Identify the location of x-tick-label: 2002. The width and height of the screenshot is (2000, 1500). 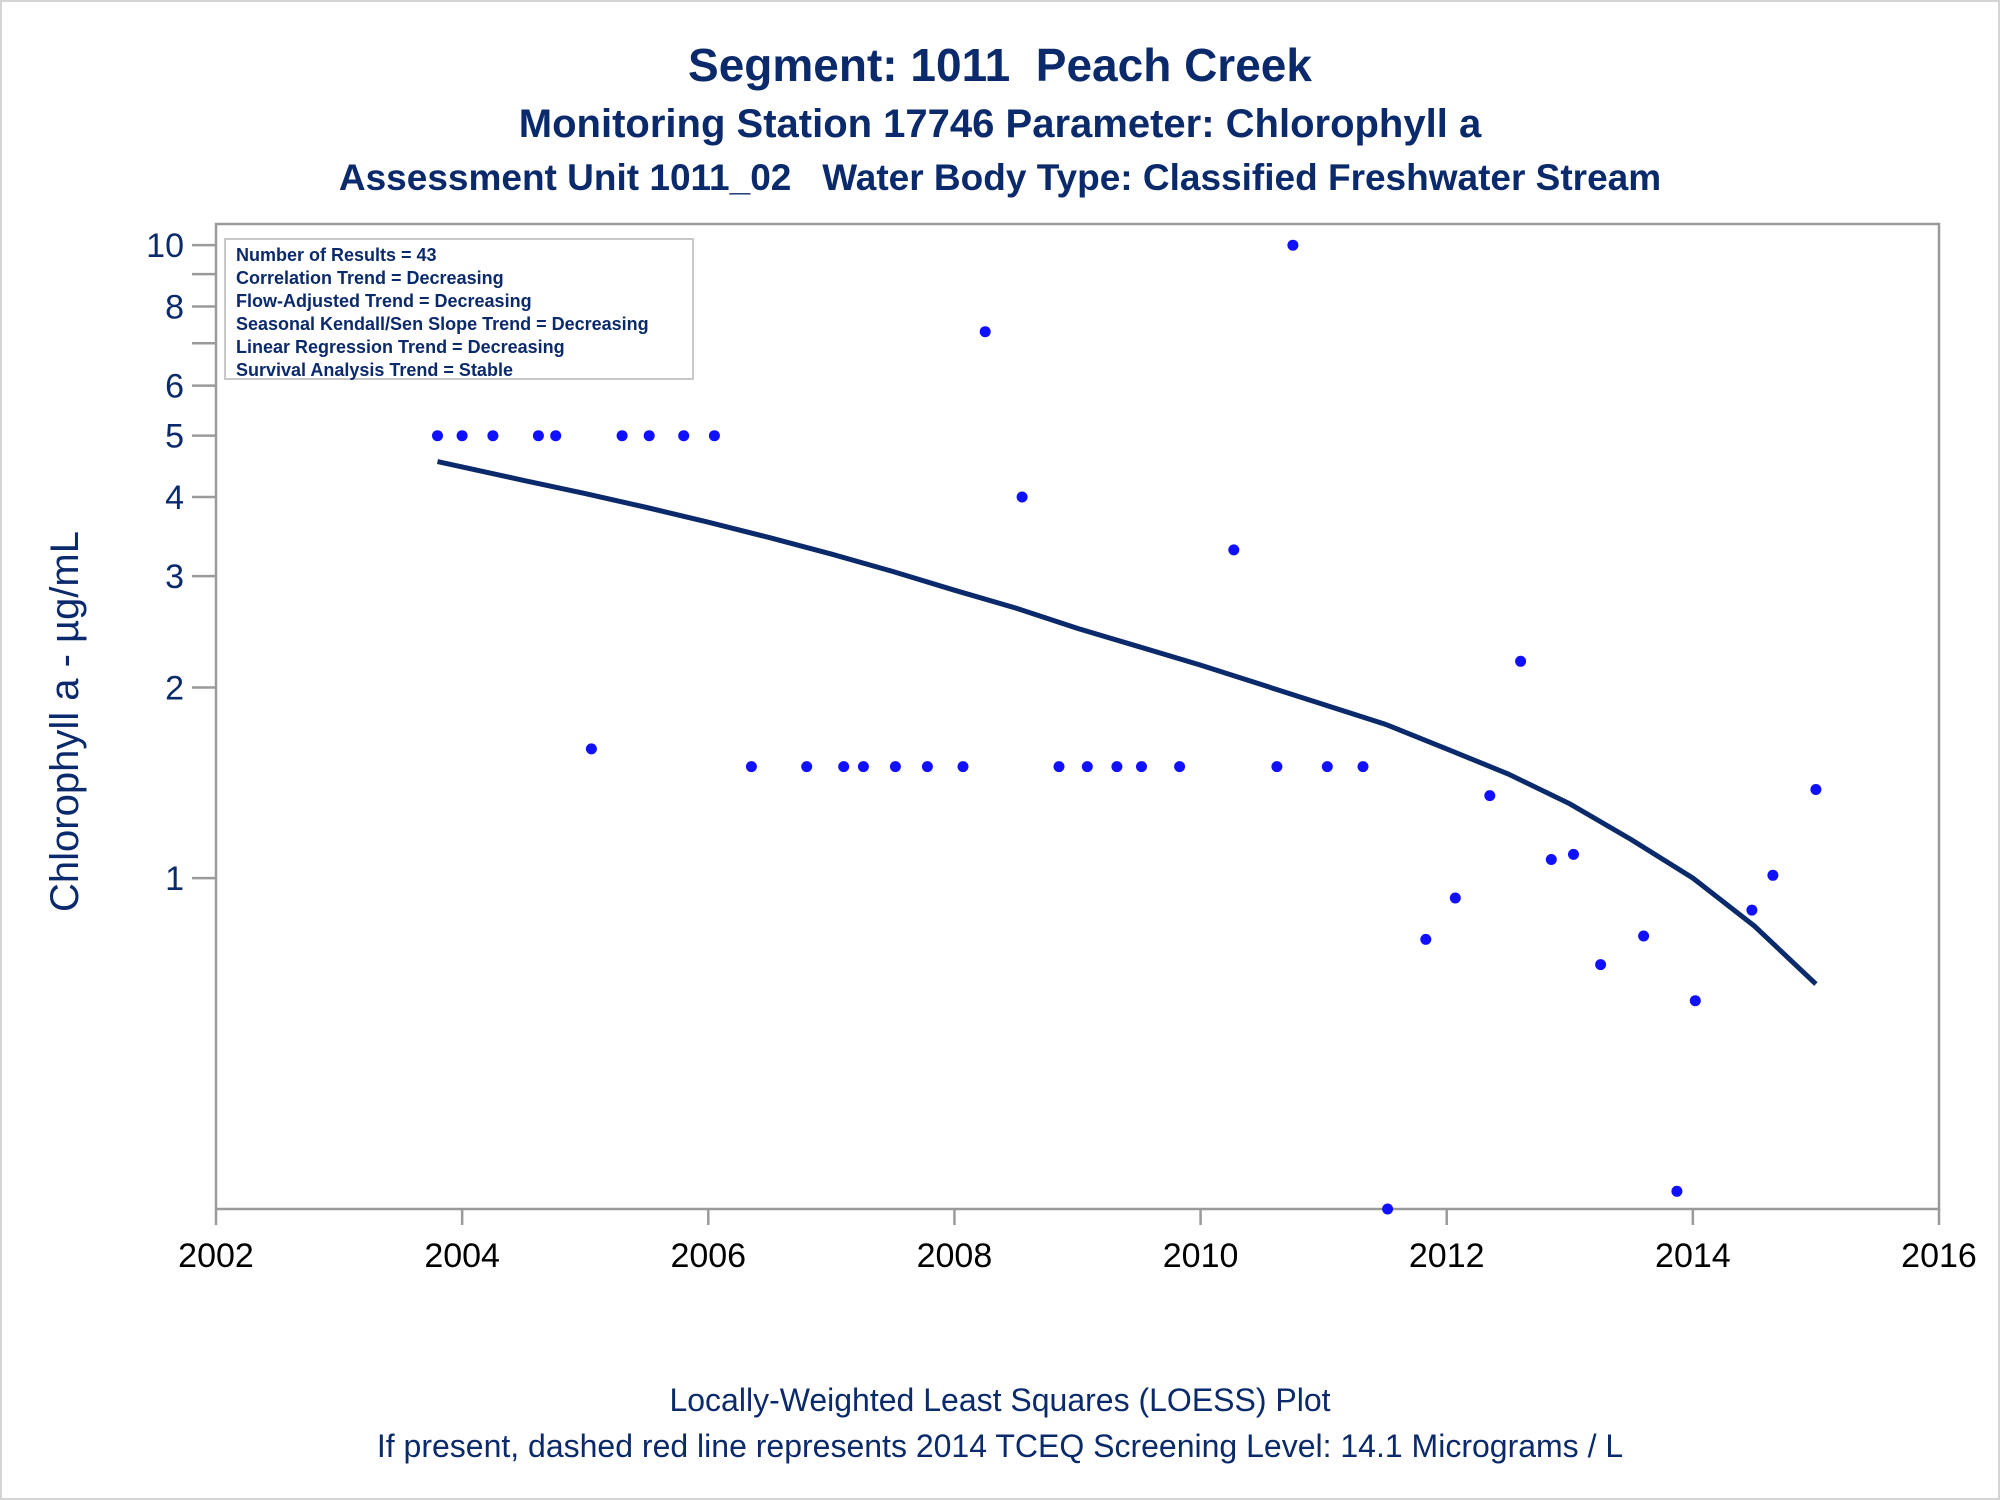
(216, 1256).